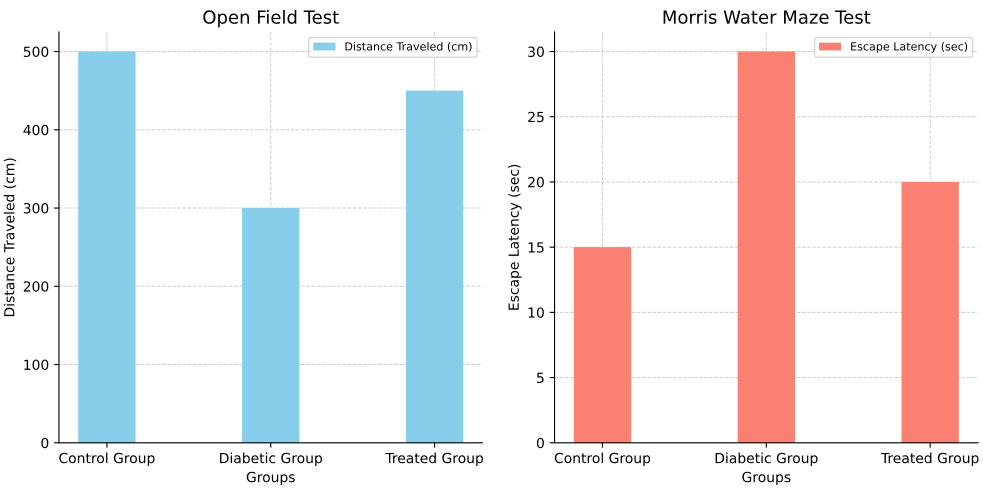 The width and height of the screenshot is (983, 492). Describe the element at coordinates (536, 117) in the screenshot. I see `y-tick-label: 25` at that location.